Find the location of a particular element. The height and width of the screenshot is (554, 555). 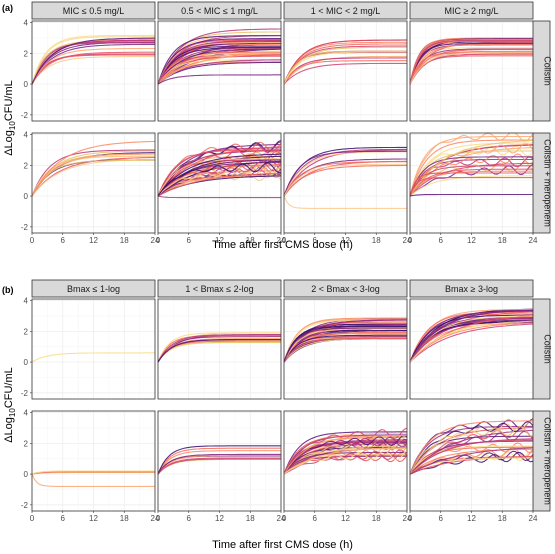

facet-strip-label: 0.5 < MIC ≤ 1 mg/L is located at coordinates (219, 11).